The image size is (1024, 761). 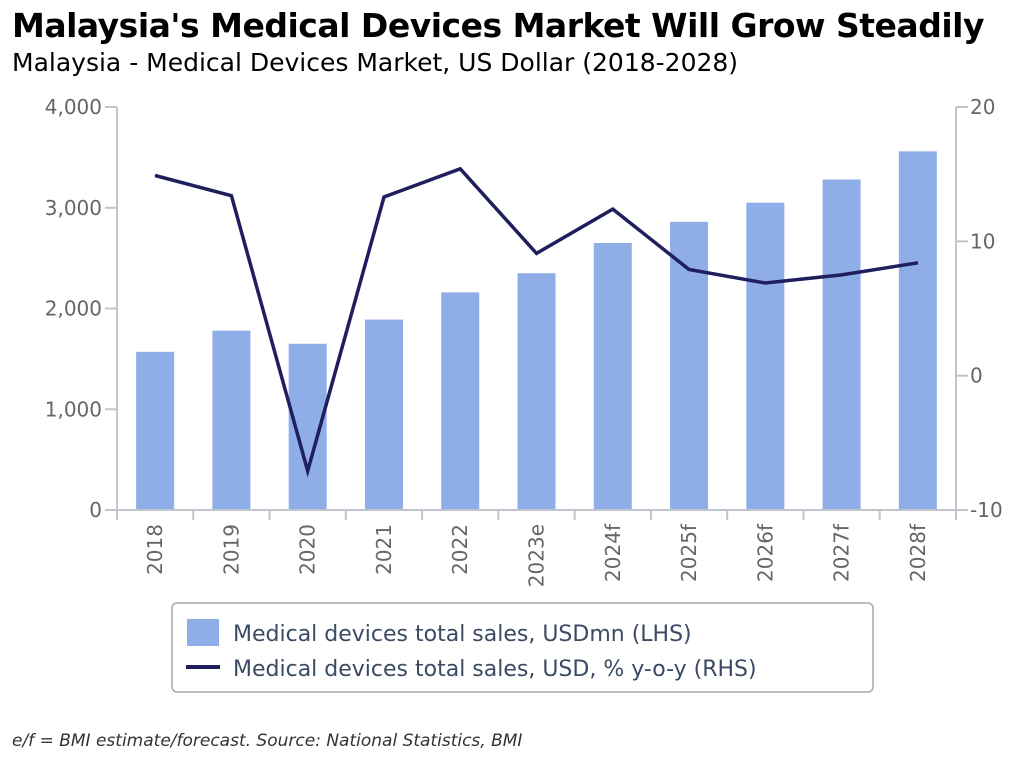 I want to click on y-right-tick-label: 20, so click(x=982, y=107).